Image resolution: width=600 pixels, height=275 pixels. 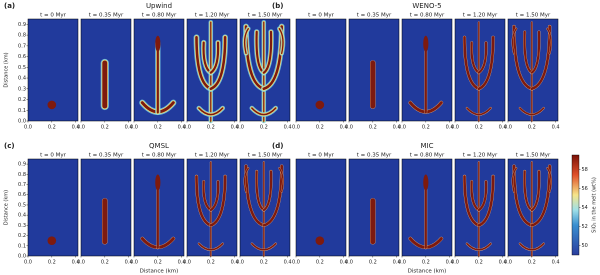 What do you see at coordinates (159, 146) in the screenshot?
I see `panel-title: QMSL` at bounding box center [159, 146].